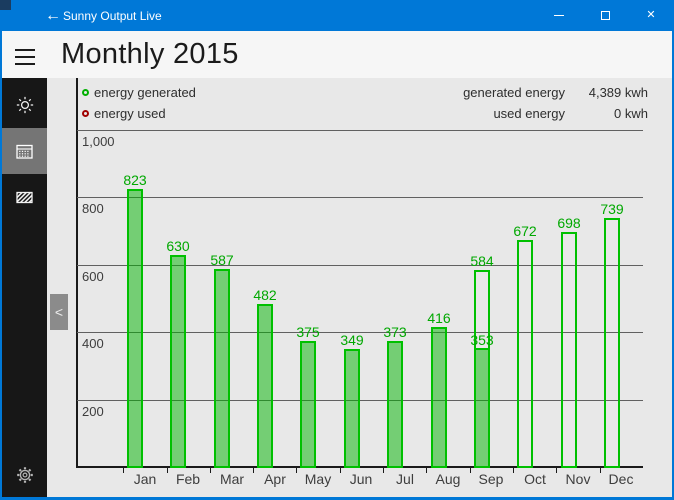 The width and height of the screenshot is (674, 500). What do you see at coordinates (673, 265) in the screenshot?
I see `window-border-right` at bounding box center [673, 265].